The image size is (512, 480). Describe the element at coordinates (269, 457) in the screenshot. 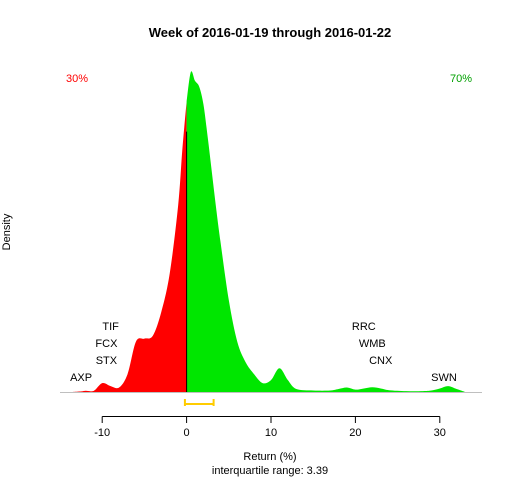

I see `x-axis-label: Return (%)` at that location.